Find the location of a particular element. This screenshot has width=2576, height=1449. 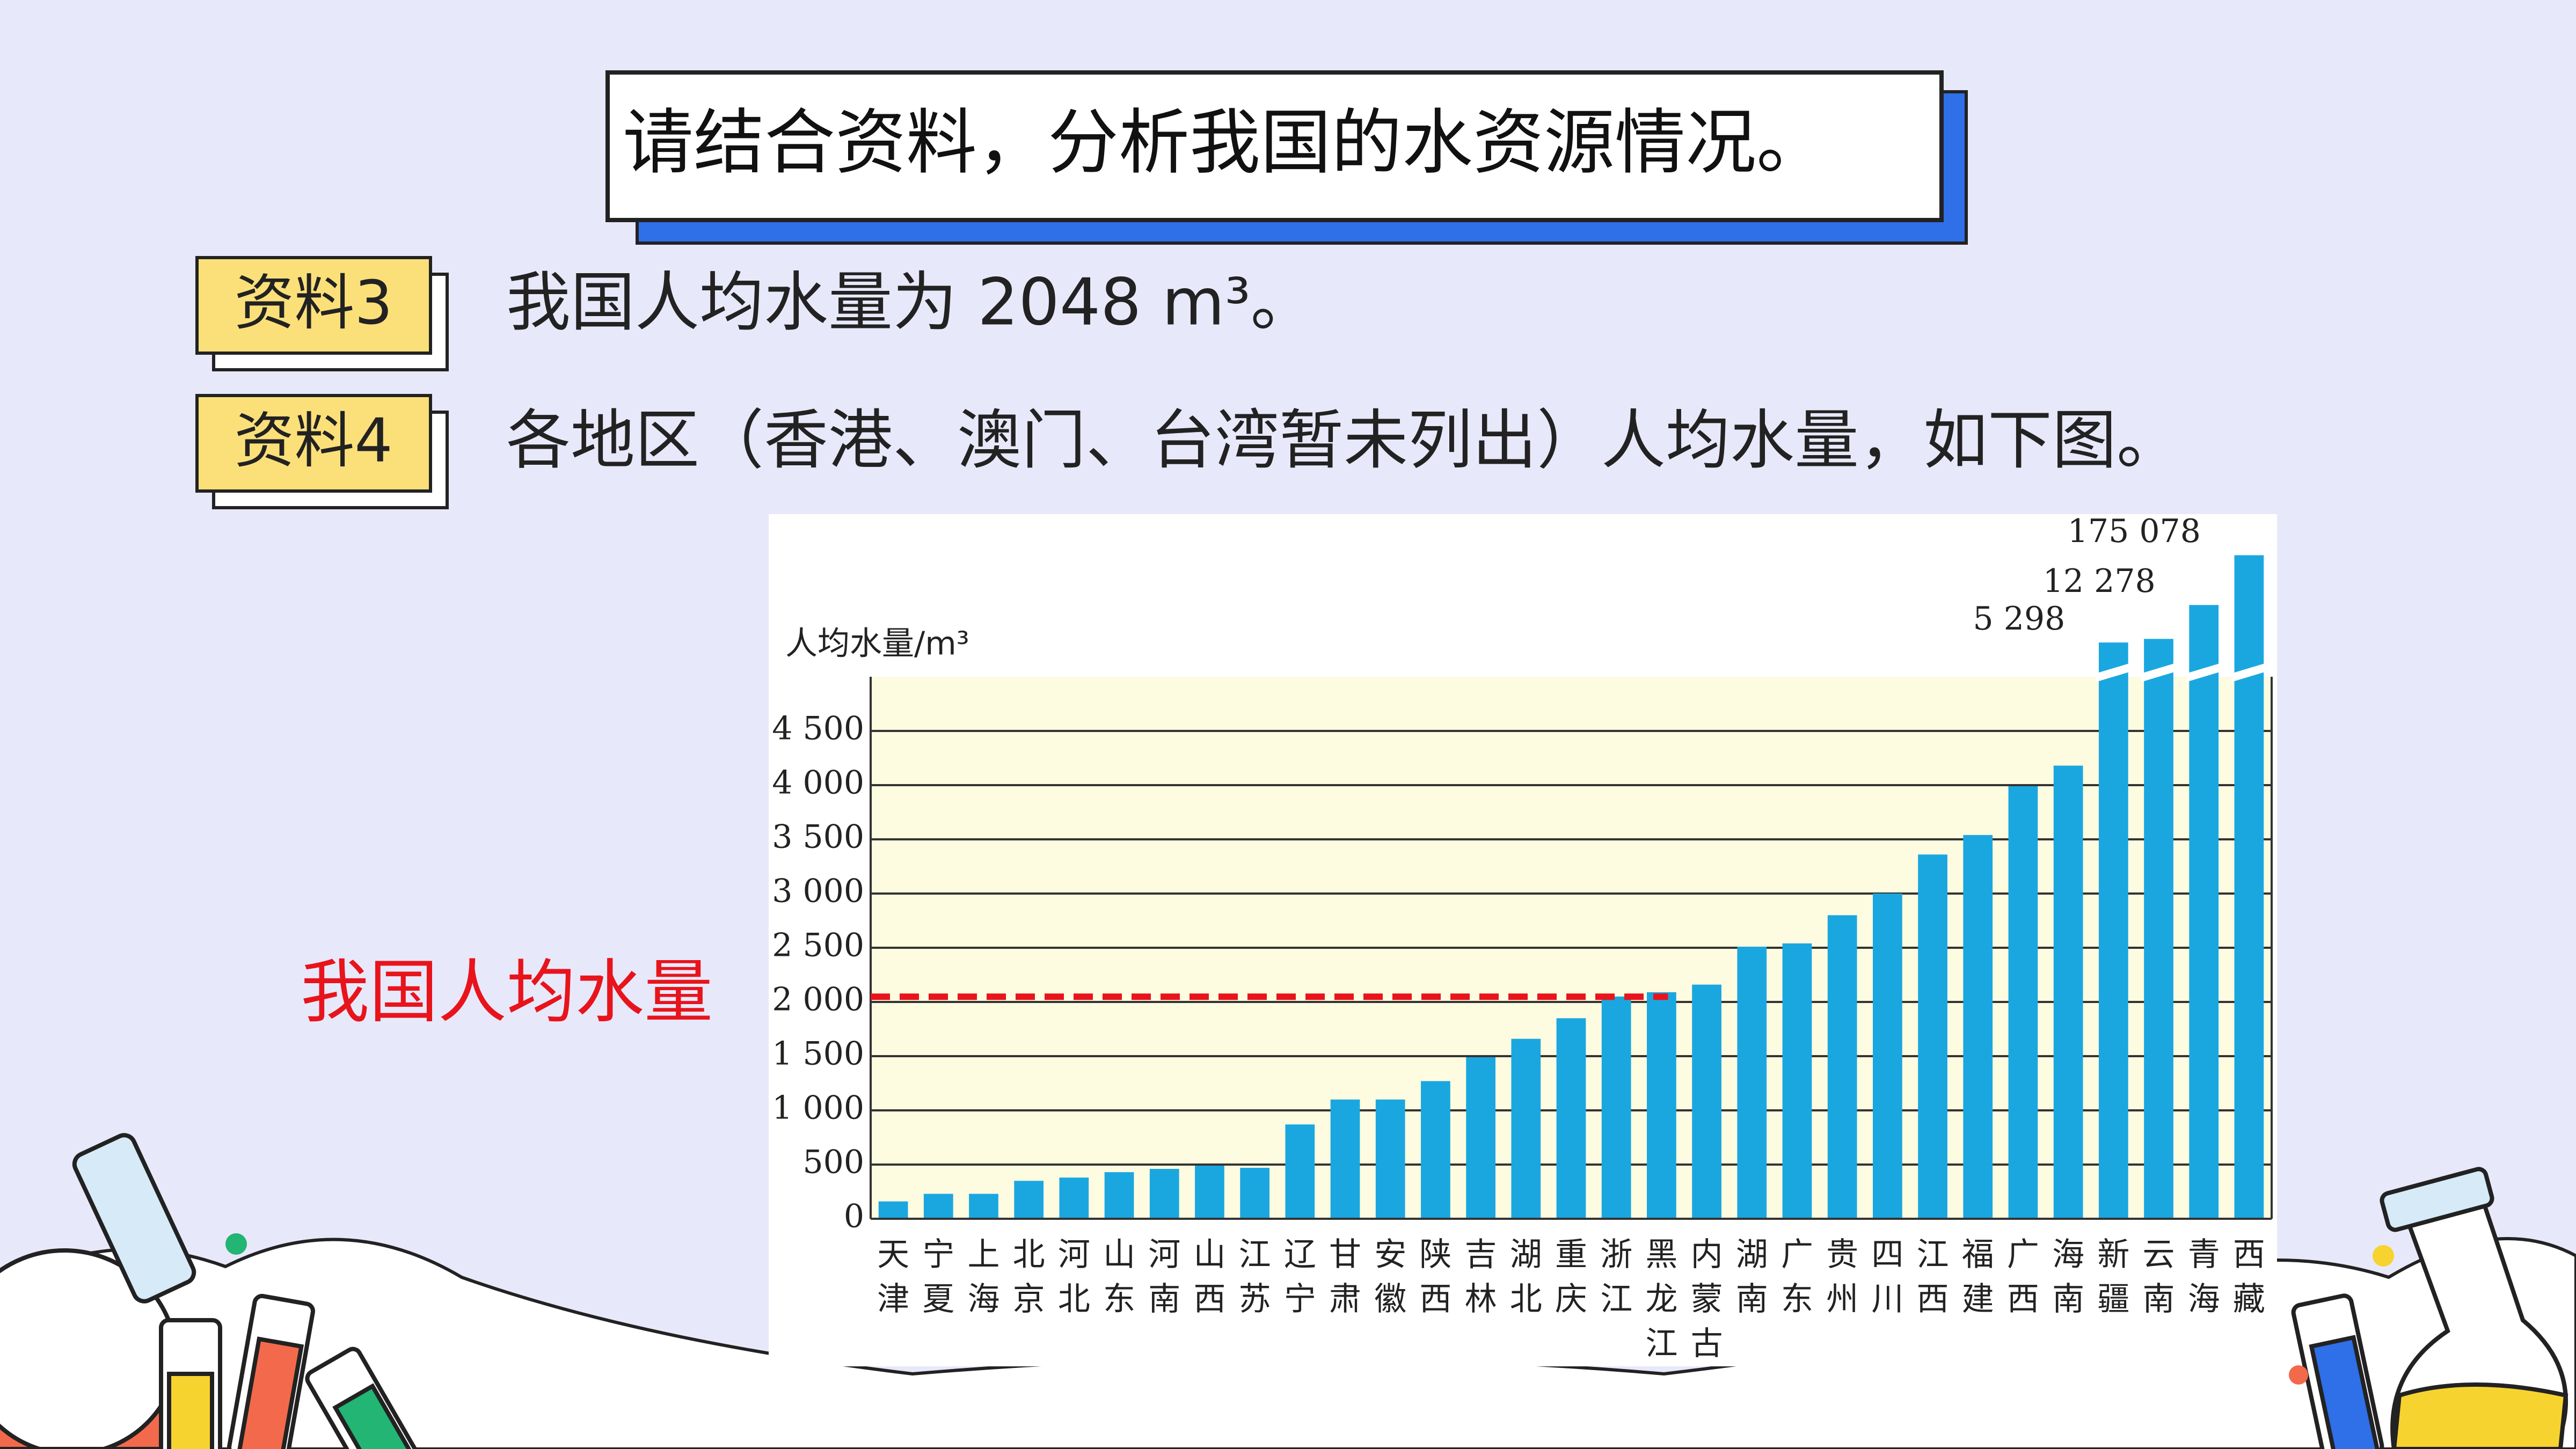

x-tick-label: 山东 is located at coordinates (1119, 1277).